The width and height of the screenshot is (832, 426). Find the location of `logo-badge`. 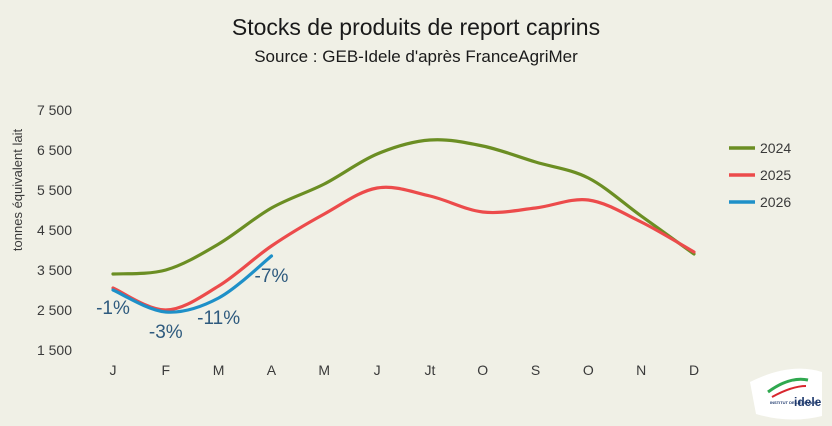

logo-badge is located at coordinates (786, 394).